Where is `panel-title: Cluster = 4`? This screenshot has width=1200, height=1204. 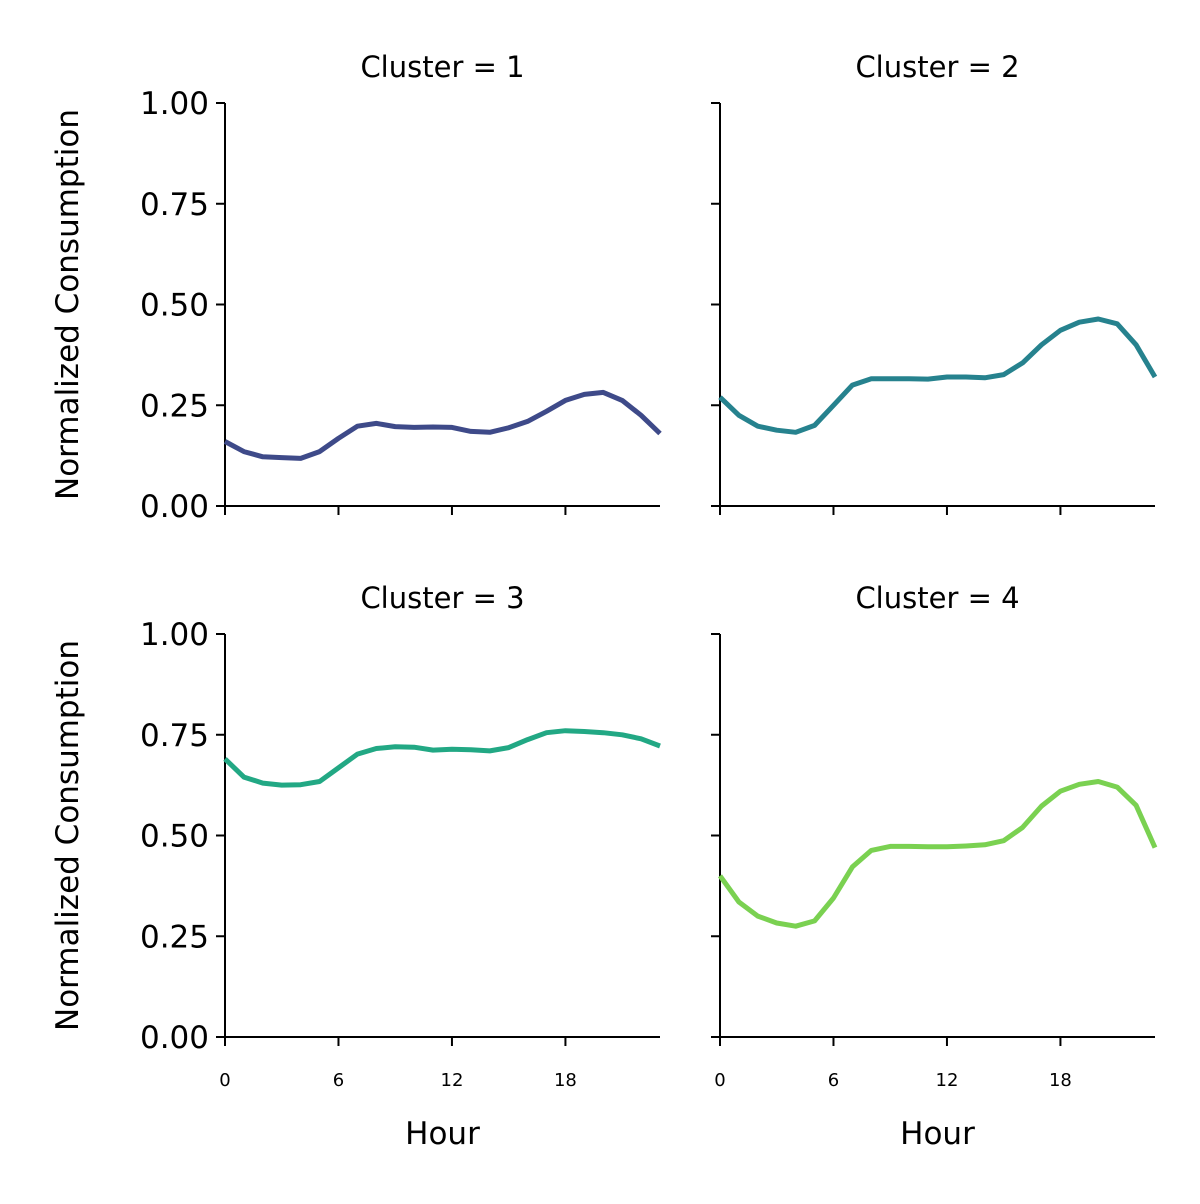 panel-title: Cluster = 4 is located at coordinates (937, 598).